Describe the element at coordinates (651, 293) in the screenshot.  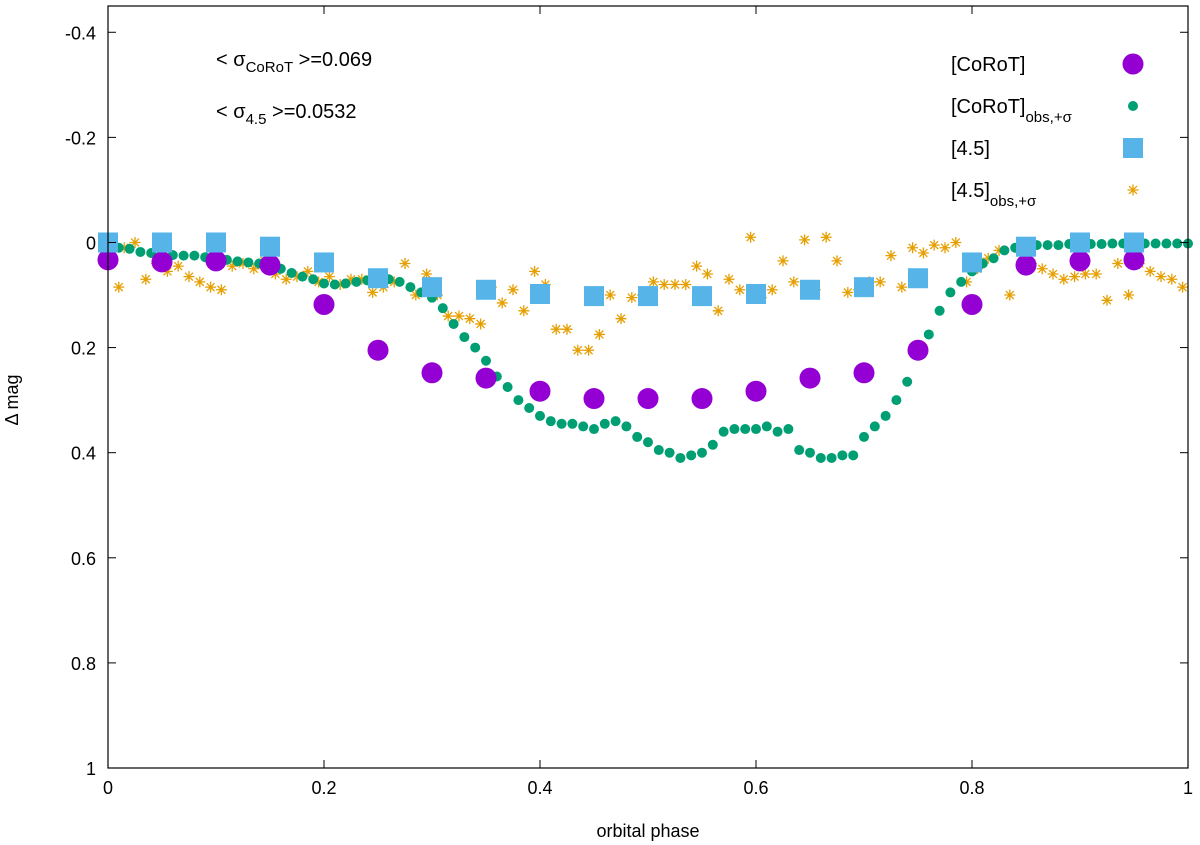
I see `series-asterisk` at that location.